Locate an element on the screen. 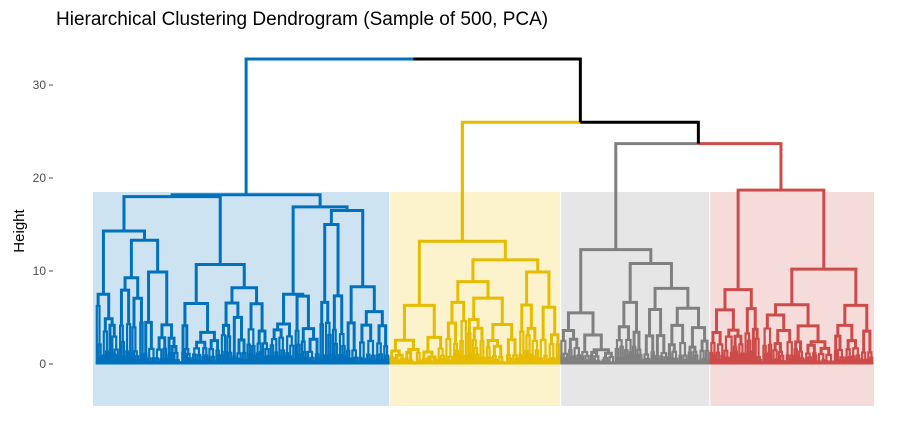  y-axis: 0 10 20 30 Height is located at coordinates (32, 224).